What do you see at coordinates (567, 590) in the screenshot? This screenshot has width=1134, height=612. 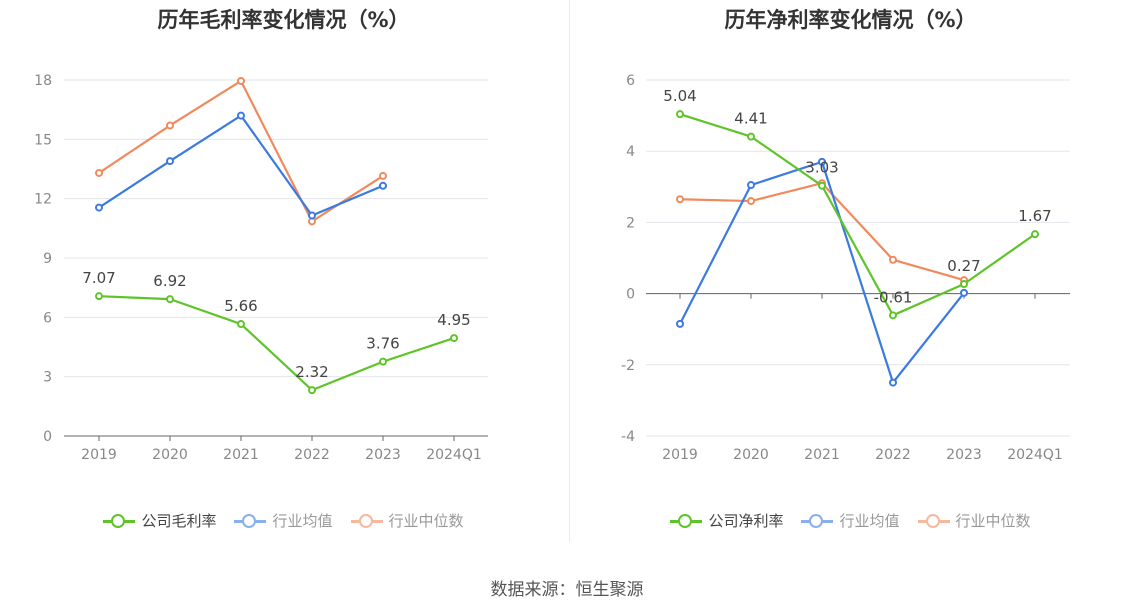 I see `data-source-note: 数据来源：恒生聚源` at bounding box center [567, 590].